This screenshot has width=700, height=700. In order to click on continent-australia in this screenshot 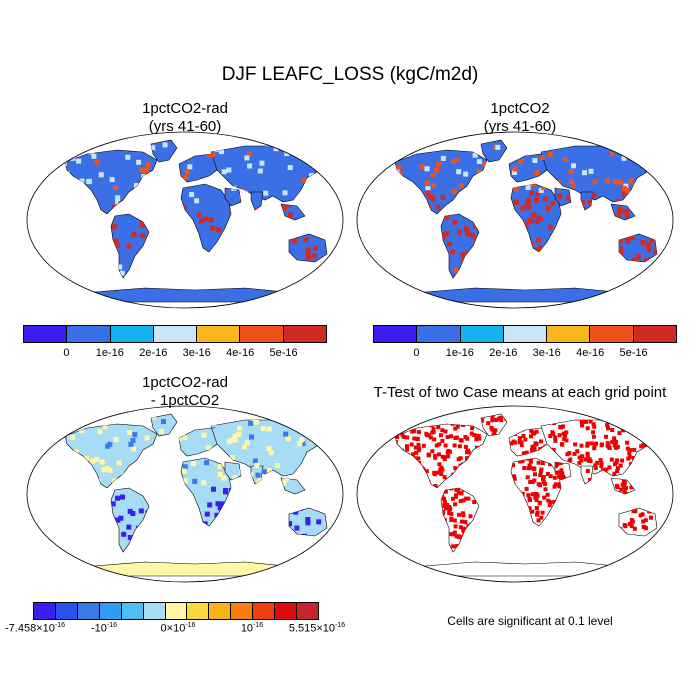, I will do `click(638, 522)`.